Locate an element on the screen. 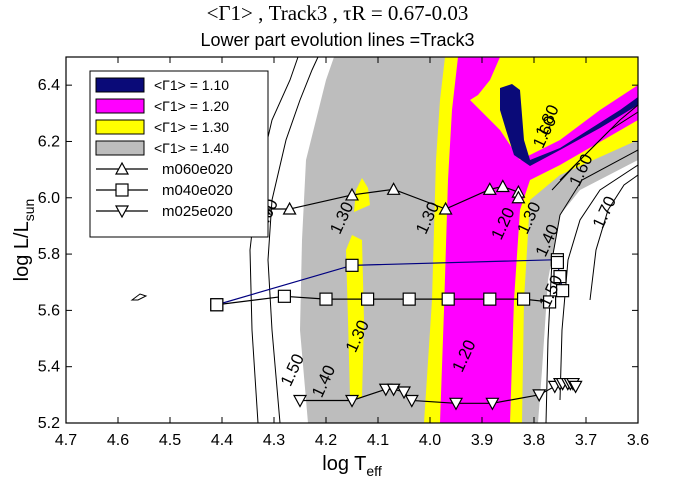 This screenshot has width=675, height=484. x-tick-label: 4.4 is located at coordinates (222, 440).